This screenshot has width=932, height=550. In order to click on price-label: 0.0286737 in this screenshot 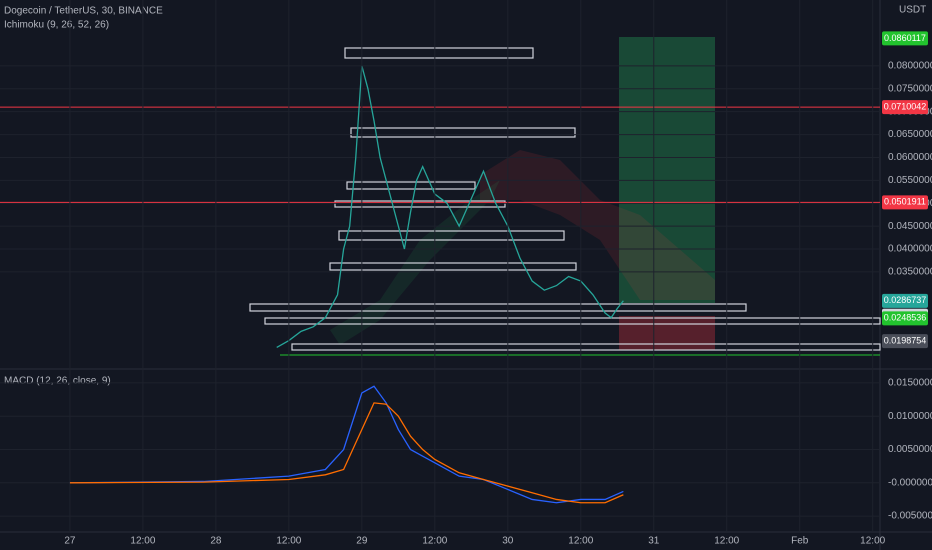, I will do `click(905, 300)`.